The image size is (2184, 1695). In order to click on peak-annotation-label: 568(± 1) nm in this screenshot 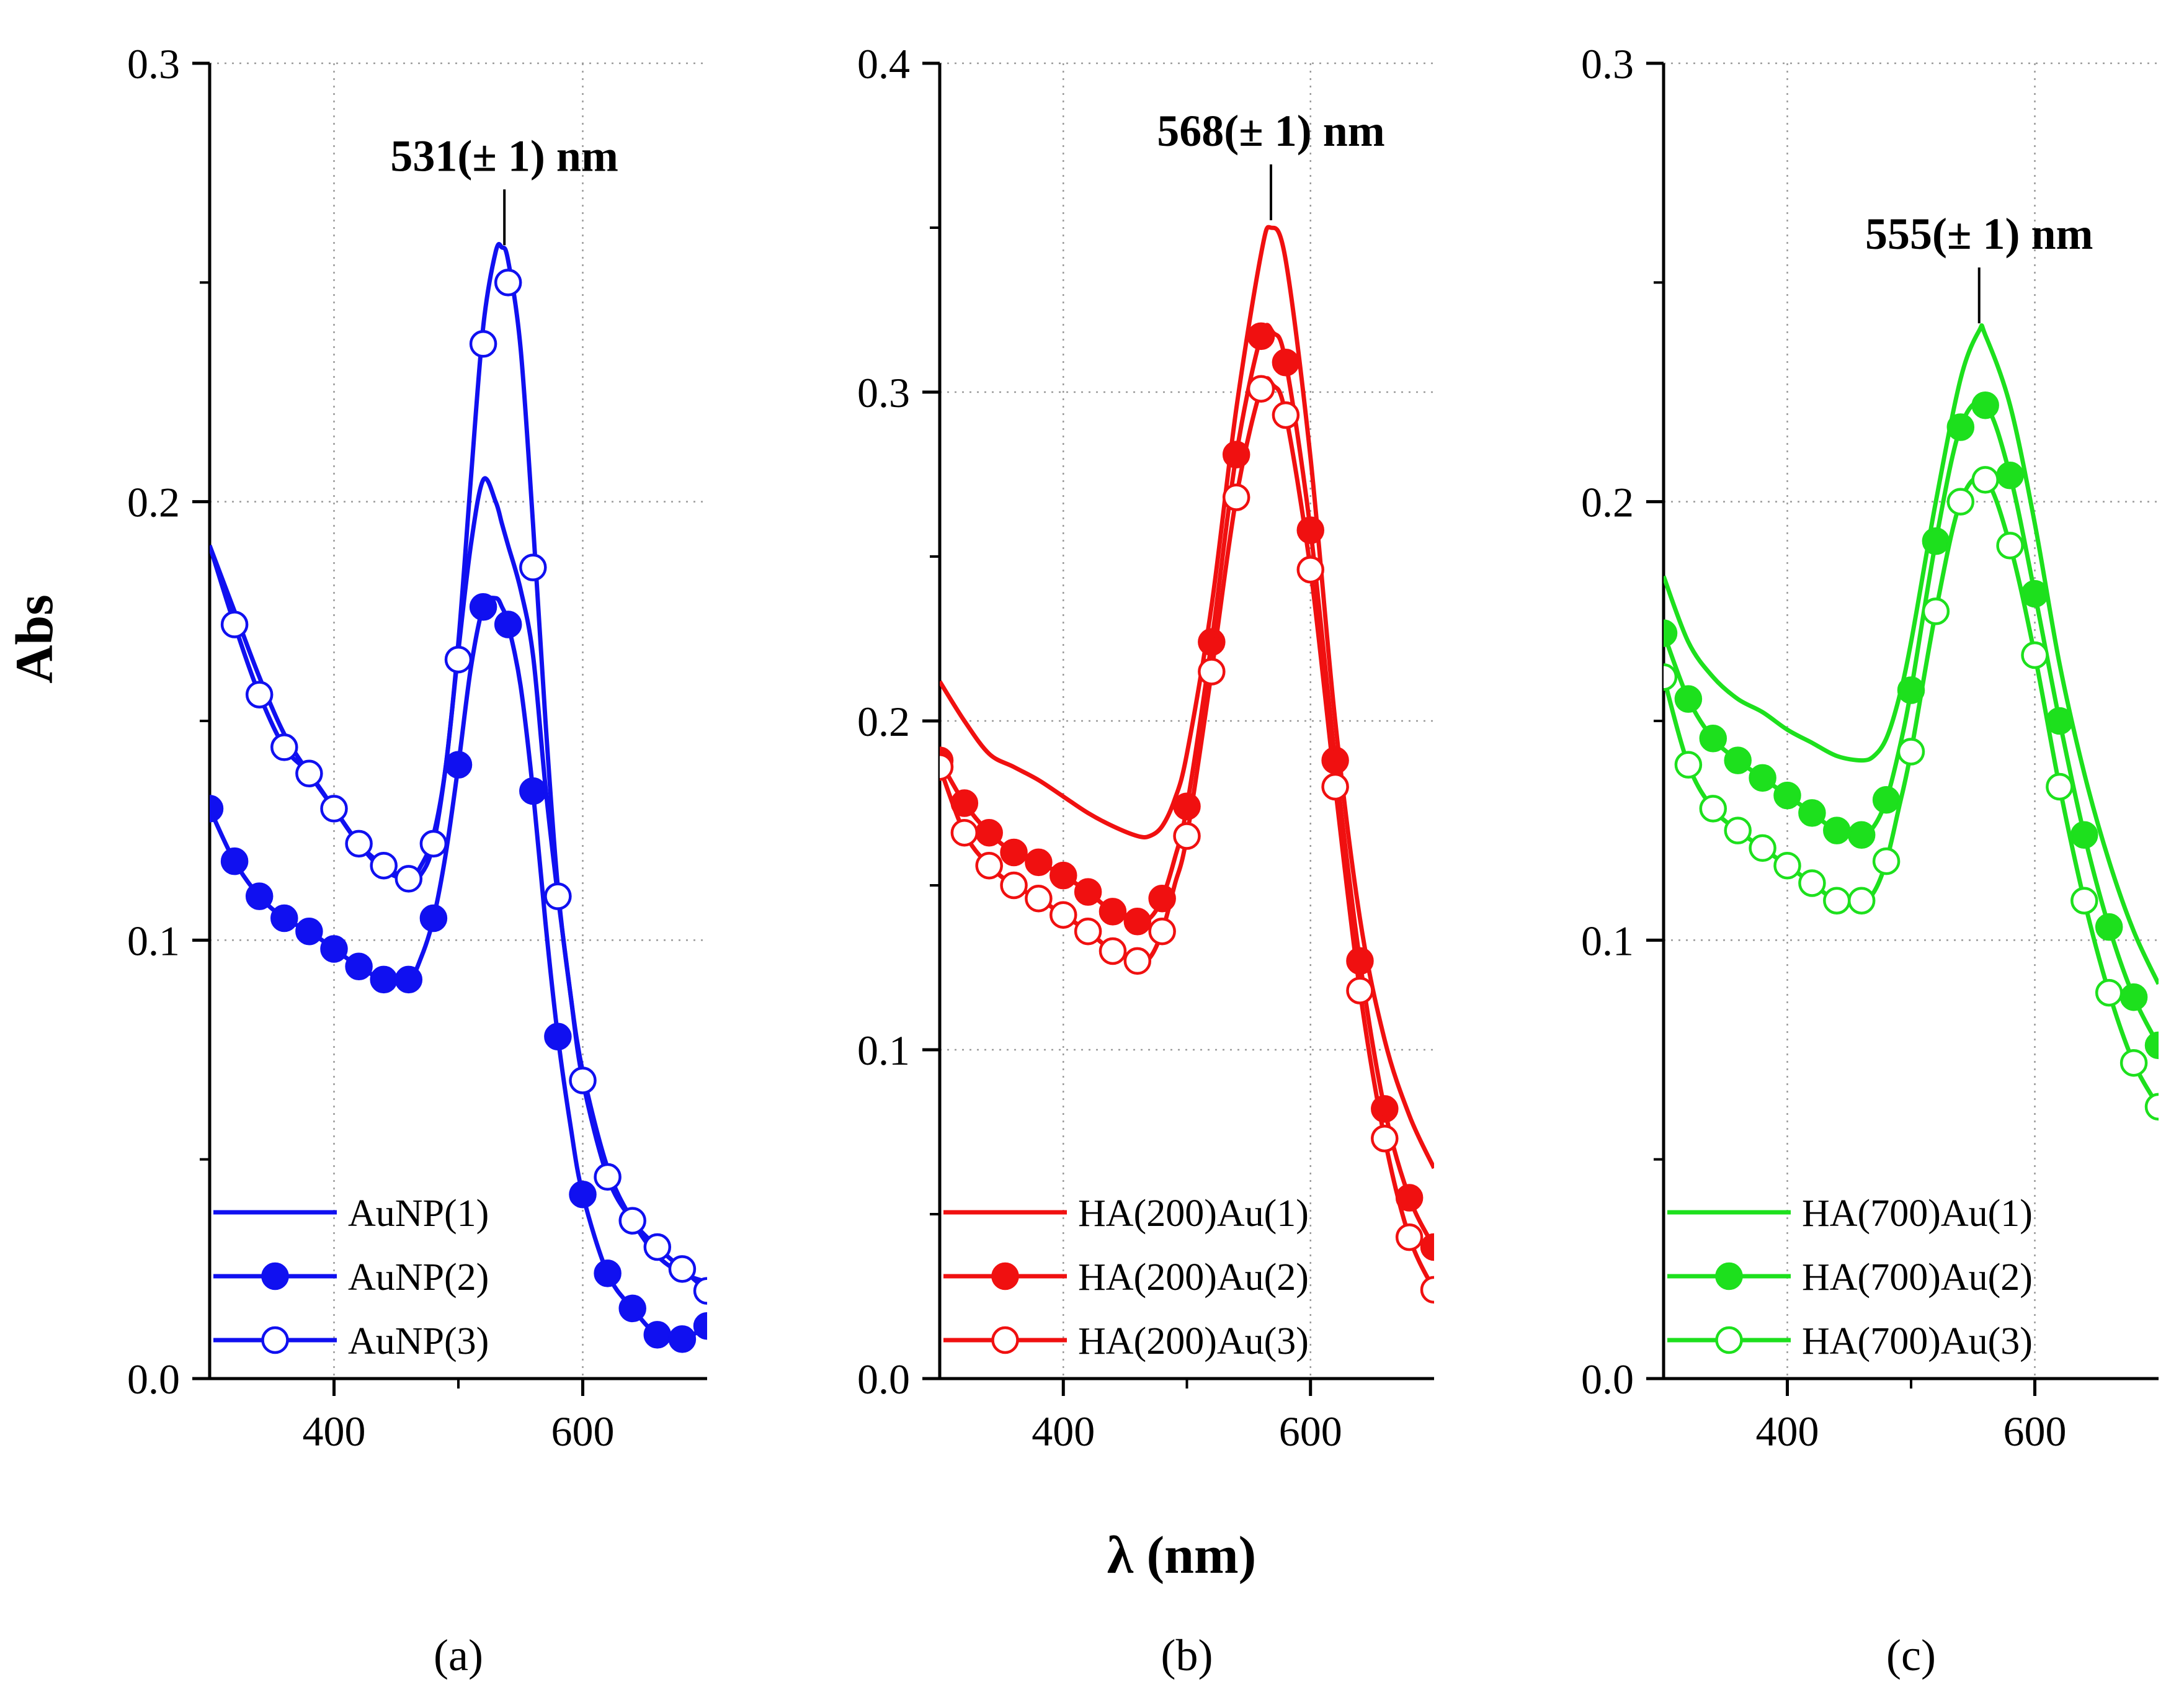, I will do `click(1271, 131)`.